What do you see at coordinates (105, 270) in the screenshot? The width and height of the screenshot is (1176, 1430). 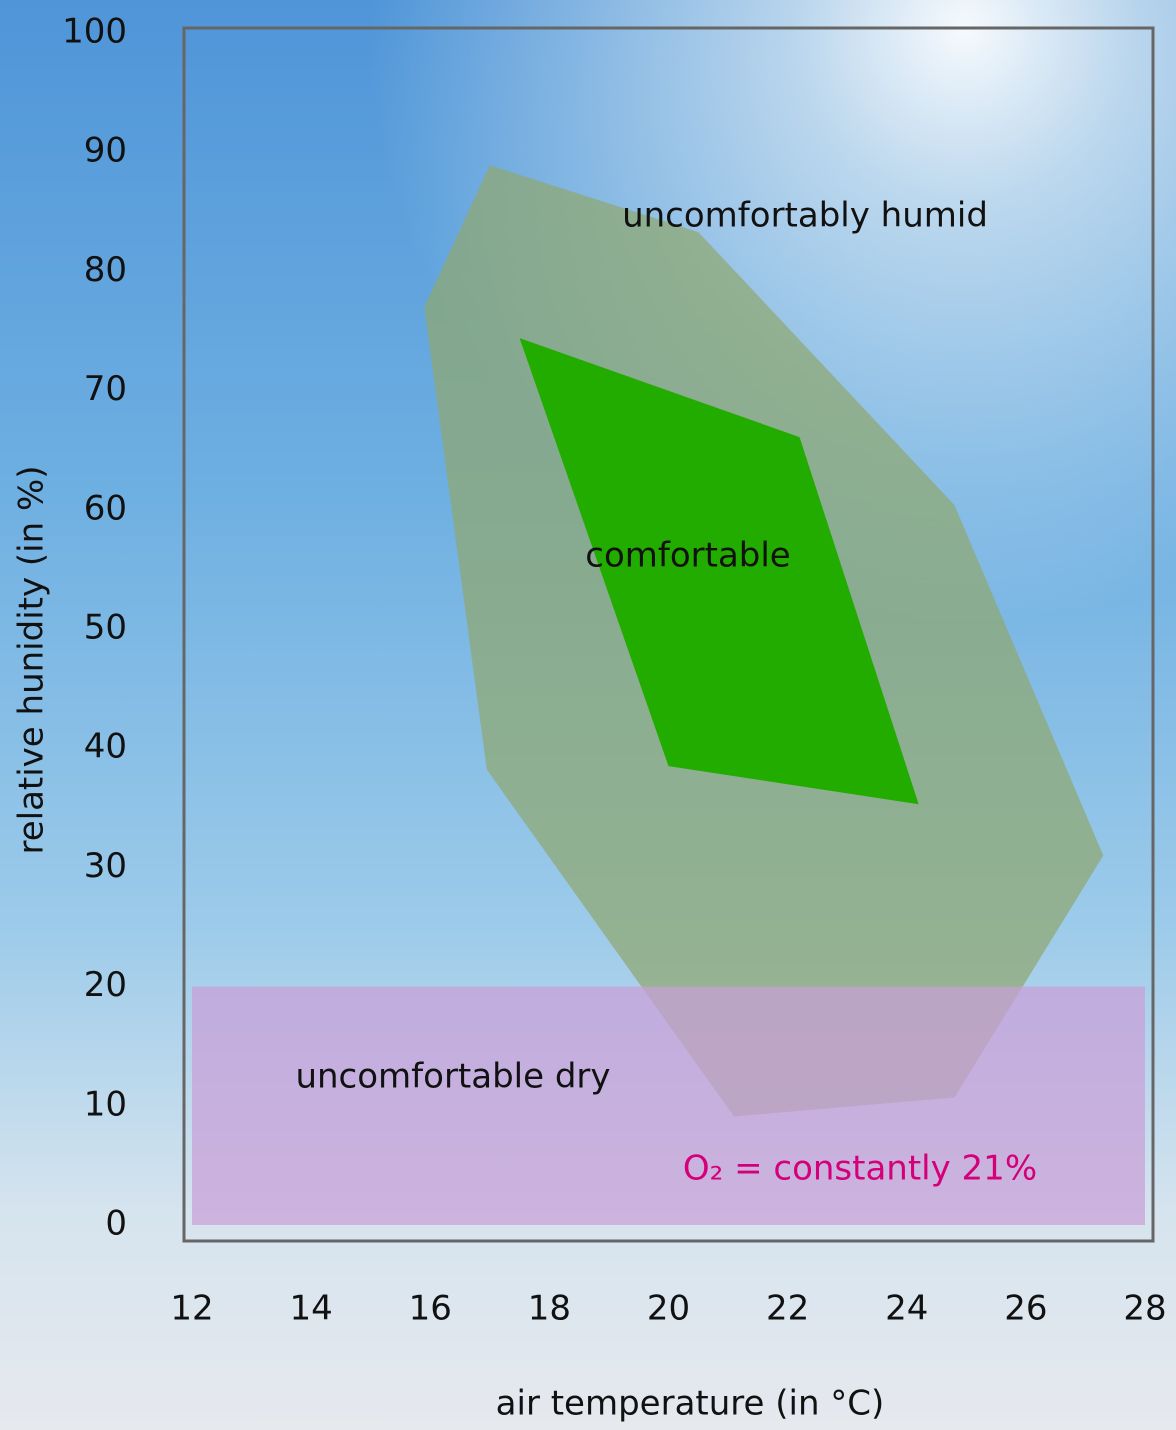 I see `y-tick-label: 80` at bounding box center [105, 270].